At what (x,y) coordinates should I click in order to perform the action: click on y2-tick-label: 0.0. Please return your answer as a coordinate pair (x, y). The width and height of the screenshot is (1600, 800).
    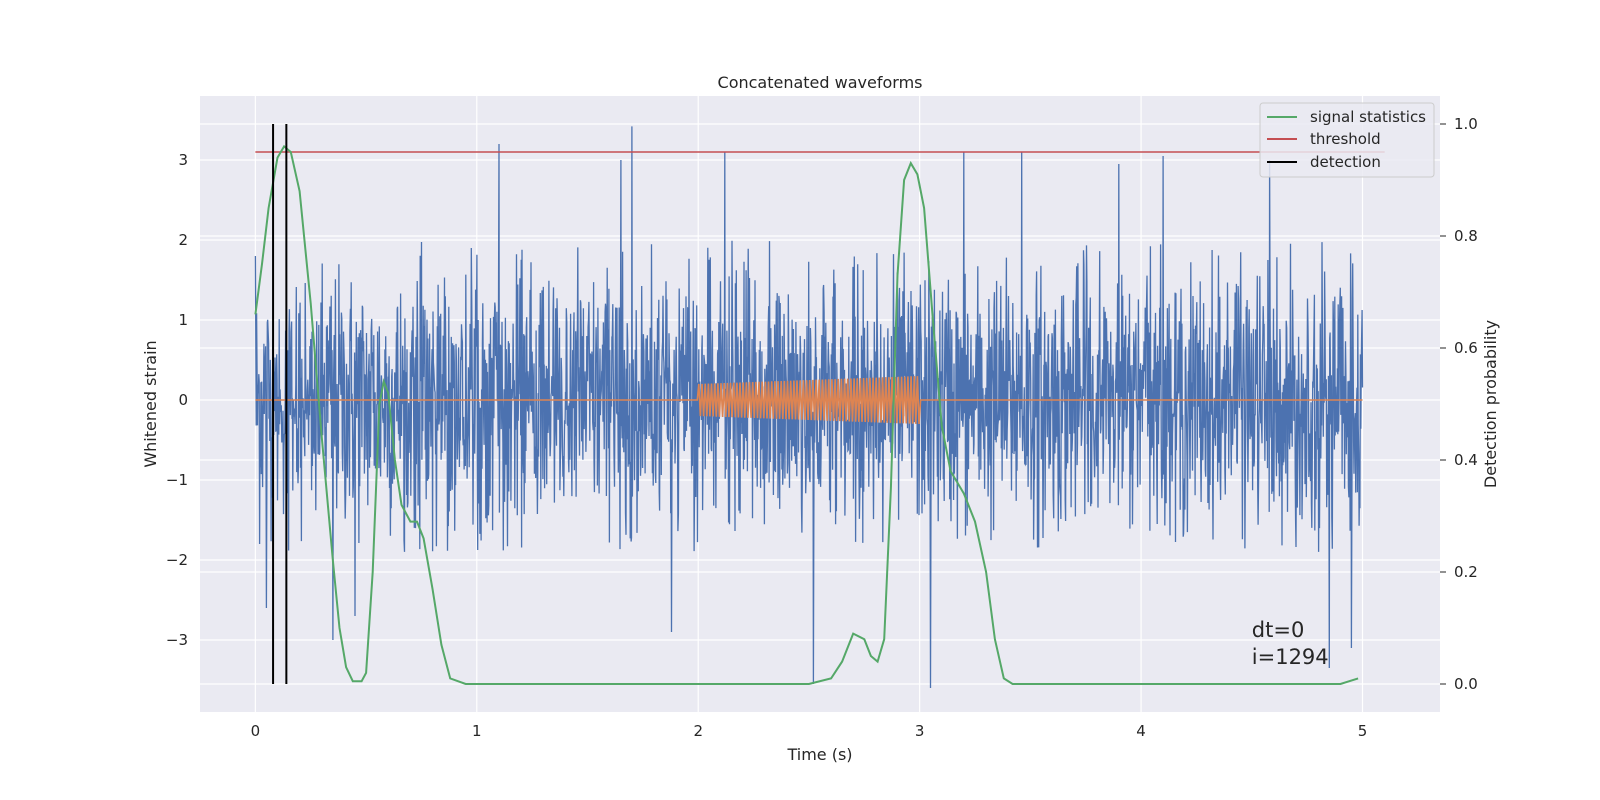
    Looking at the image, I should click on (1466, 684).